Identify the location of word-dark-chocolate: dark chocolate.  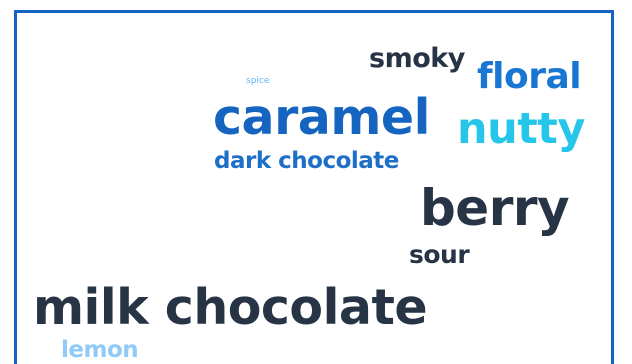
(306, 161).